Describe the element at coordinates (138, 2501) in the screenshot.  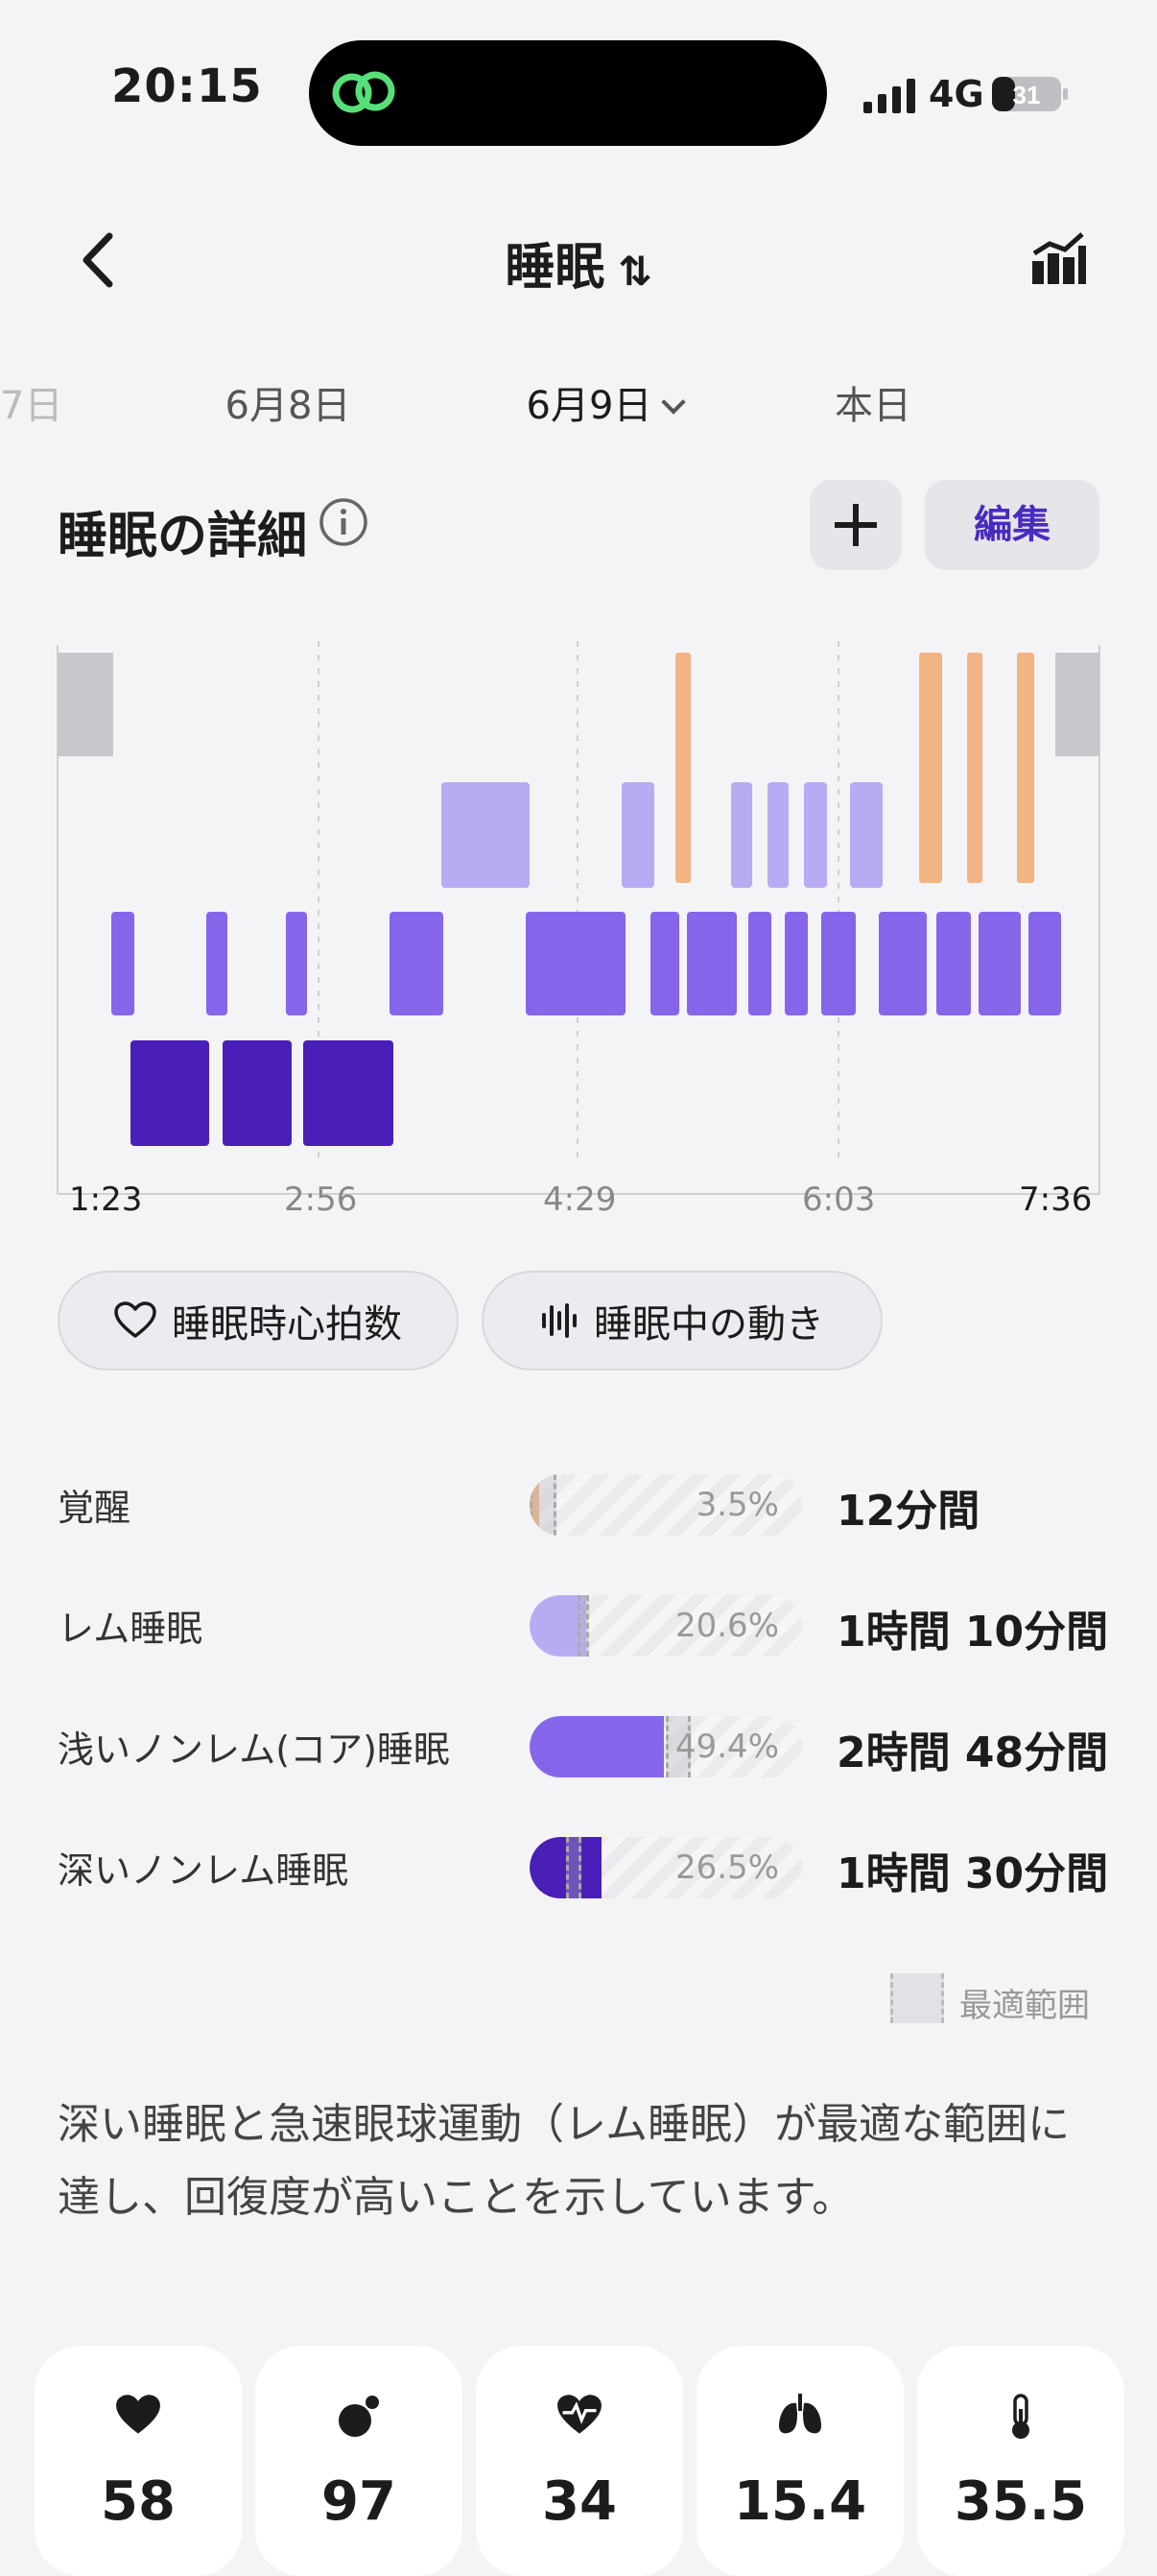
I see `metric-value: 58` at that location.